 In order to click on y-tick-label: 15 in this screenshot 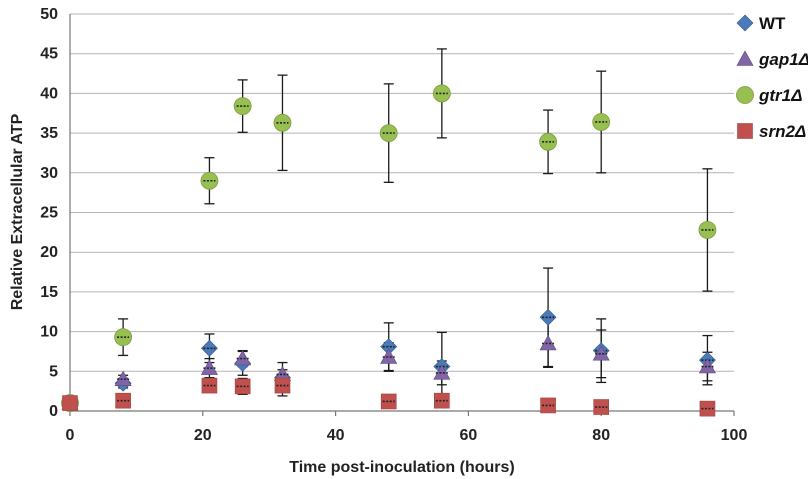, I will do `click(49, 292)`.